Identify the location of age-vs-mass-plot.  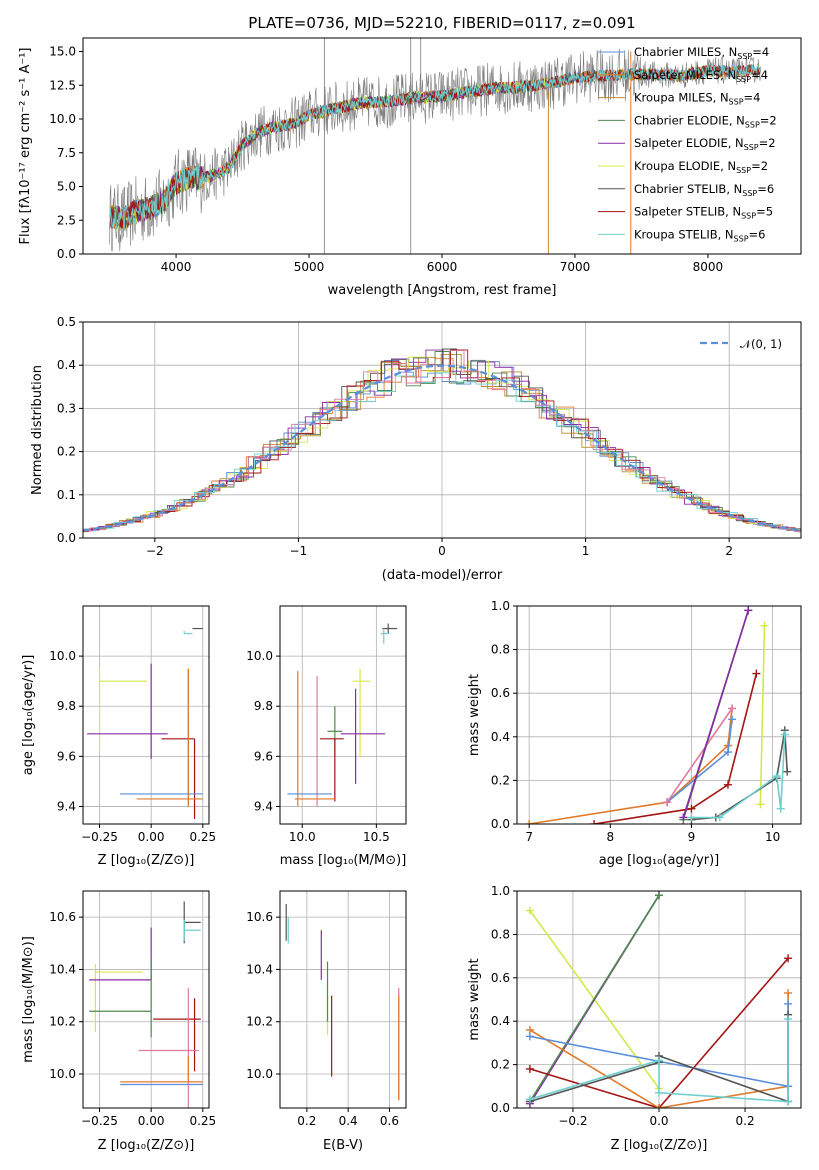
(342, 715).